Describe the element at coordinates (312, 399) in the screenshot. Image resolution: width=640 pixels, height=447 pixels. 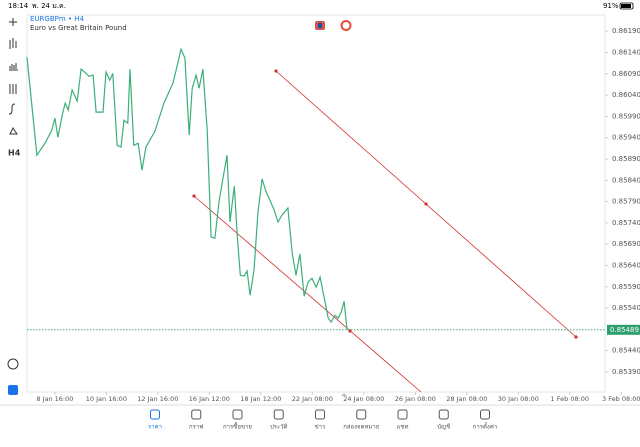
I see `x-tick-label: 22 Jan 08:00` at that location.